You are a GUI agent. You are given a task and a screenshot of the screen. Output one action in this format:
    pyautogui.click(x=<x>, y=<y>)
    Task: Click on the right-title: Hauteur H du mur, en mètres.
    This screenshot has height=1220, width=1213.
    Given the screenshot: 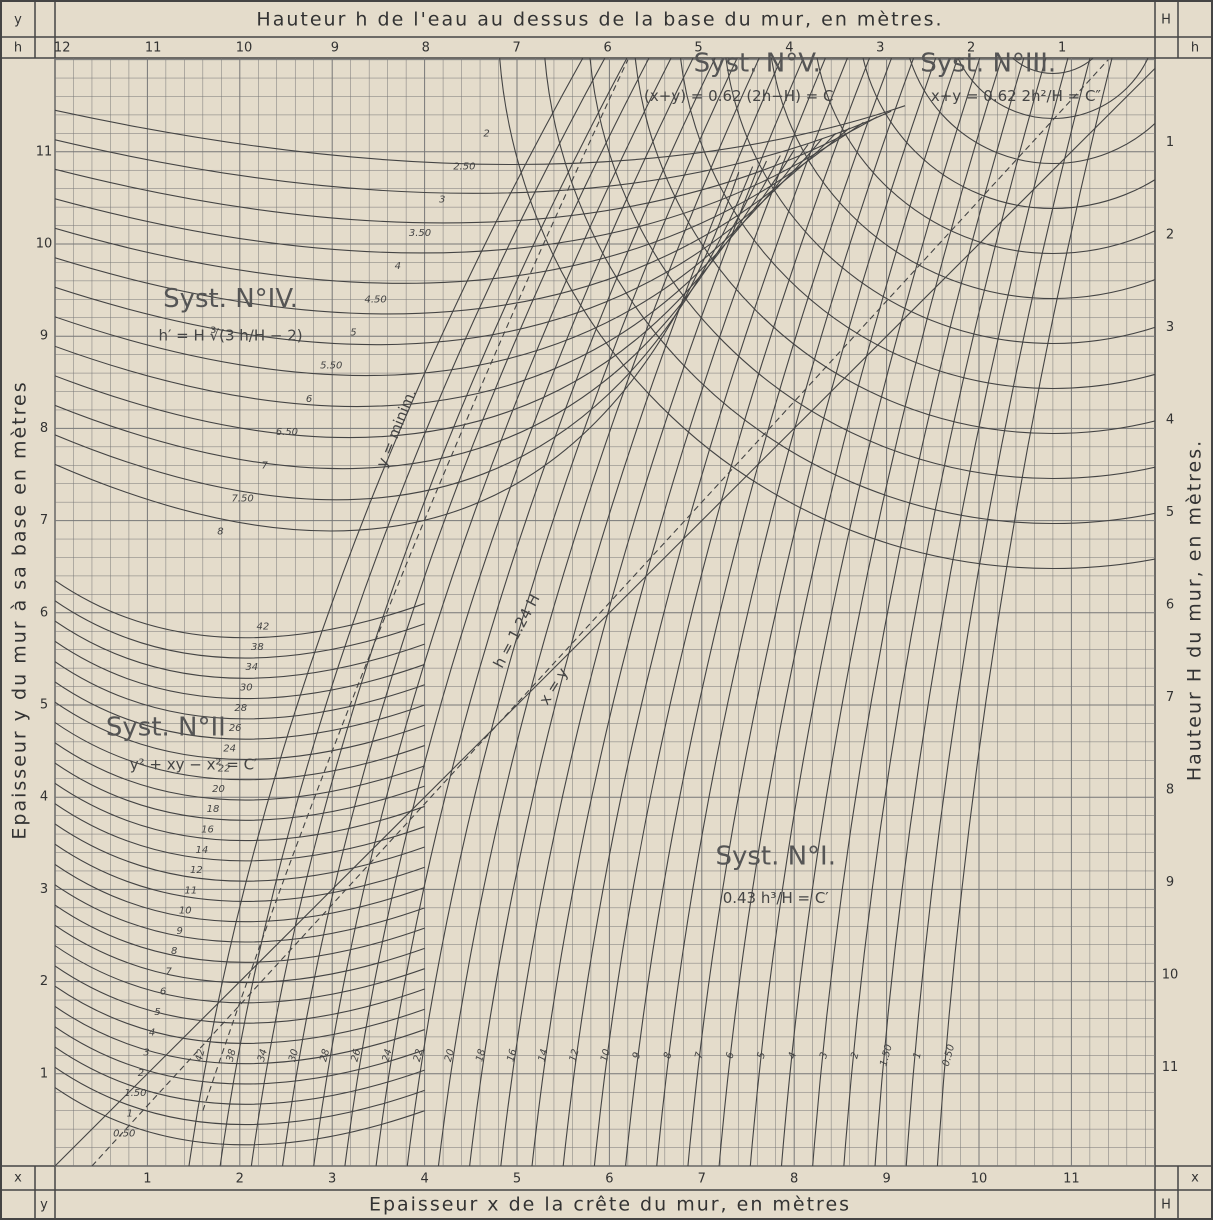 What is the action you would take?
    pyautogui.click(x=1195, y=610)
    